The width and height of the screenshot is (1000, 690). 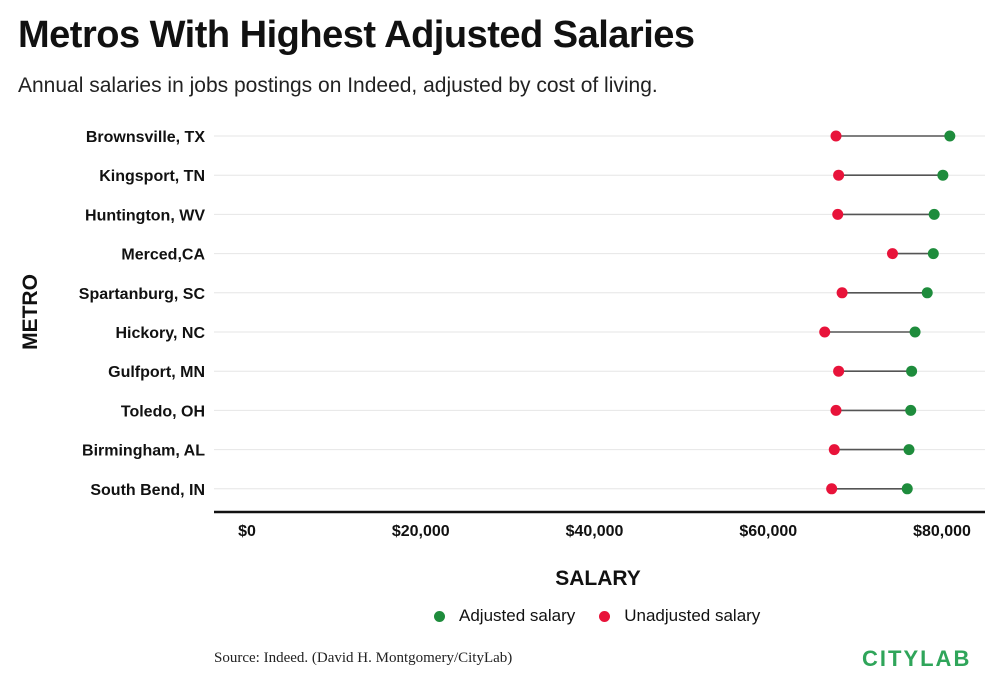 What do you see at coordinates (143, 451) in the screenshot?
I see `y-tick-label: Birmingham, AL` at bounding box center [143, 451].